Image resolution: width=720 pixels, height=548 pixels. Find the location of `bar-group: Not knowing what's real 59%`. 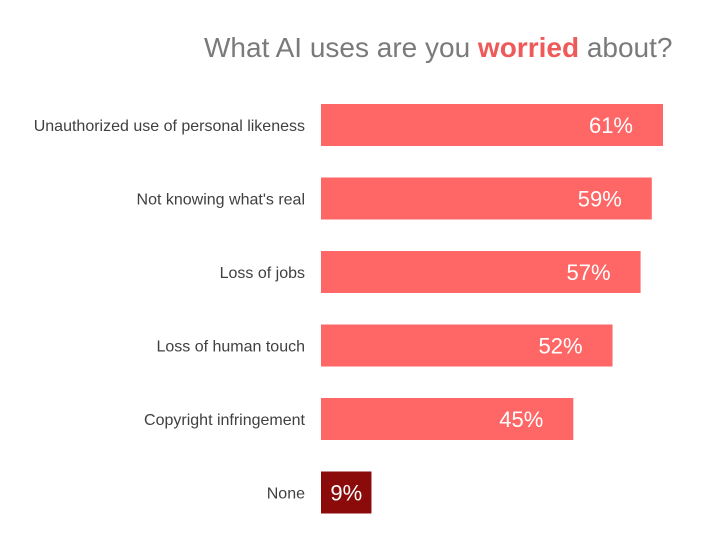

bar-group: Not knowing what's real 59% is located at coordinates (394, 198).